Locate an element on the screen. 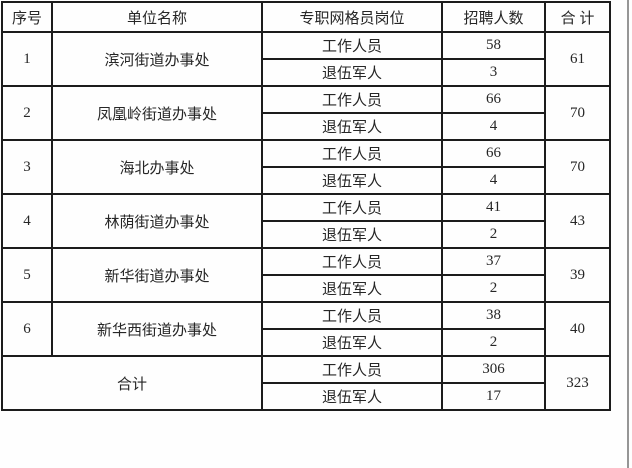  summary-total-cell: 323 is located at coordinates (577, 383).